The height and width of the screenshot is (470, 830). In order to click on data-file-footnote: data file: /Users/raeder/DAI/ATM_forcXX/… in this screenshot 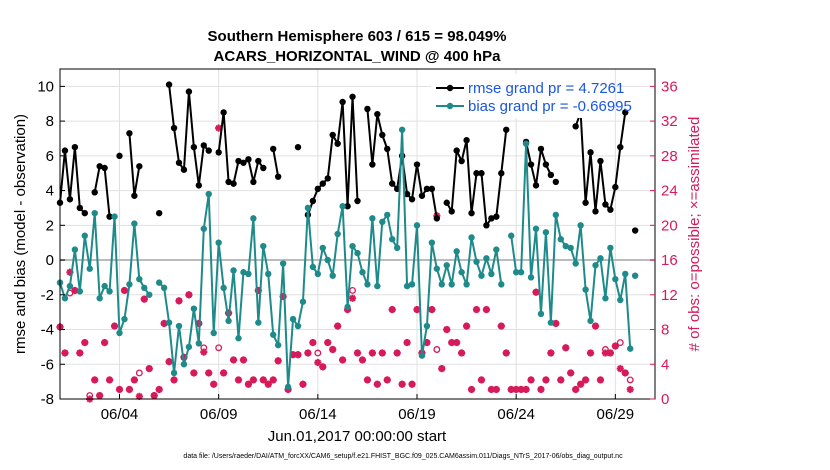, I will do `click(403, 456)`.